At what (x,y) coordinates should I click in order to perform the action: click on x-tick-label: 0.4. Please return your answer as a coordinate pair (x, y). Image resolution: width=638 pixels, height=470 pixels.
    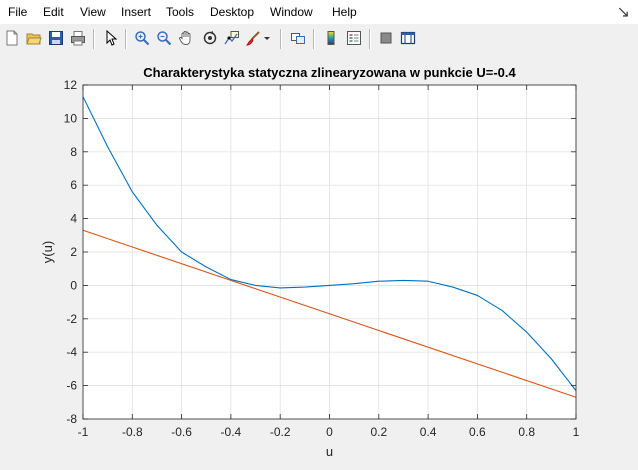
    Looking at the image, I should click on (428, 432).